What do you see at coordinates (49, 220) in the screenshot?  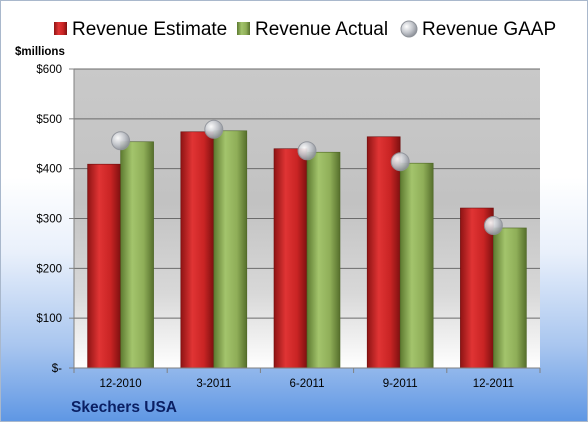 I see `y-tick-label: $300` at bounding box center [49, 220].